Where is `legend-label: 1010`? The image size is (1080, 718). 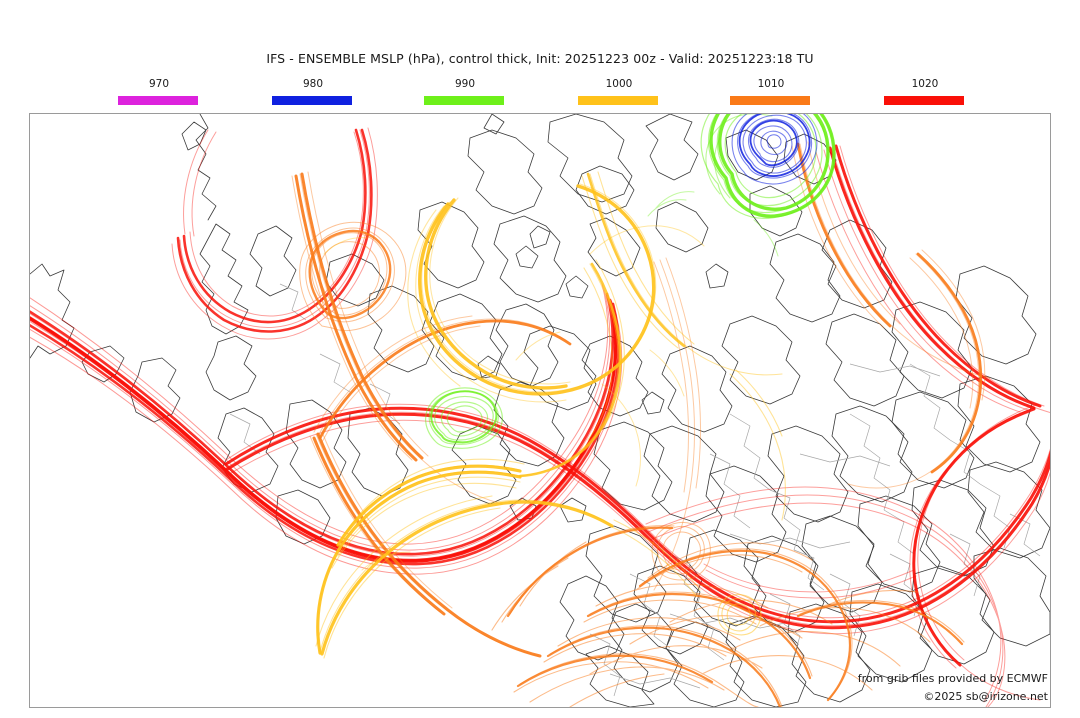
legend-label: 1010 is located at coordinates (771, 84).